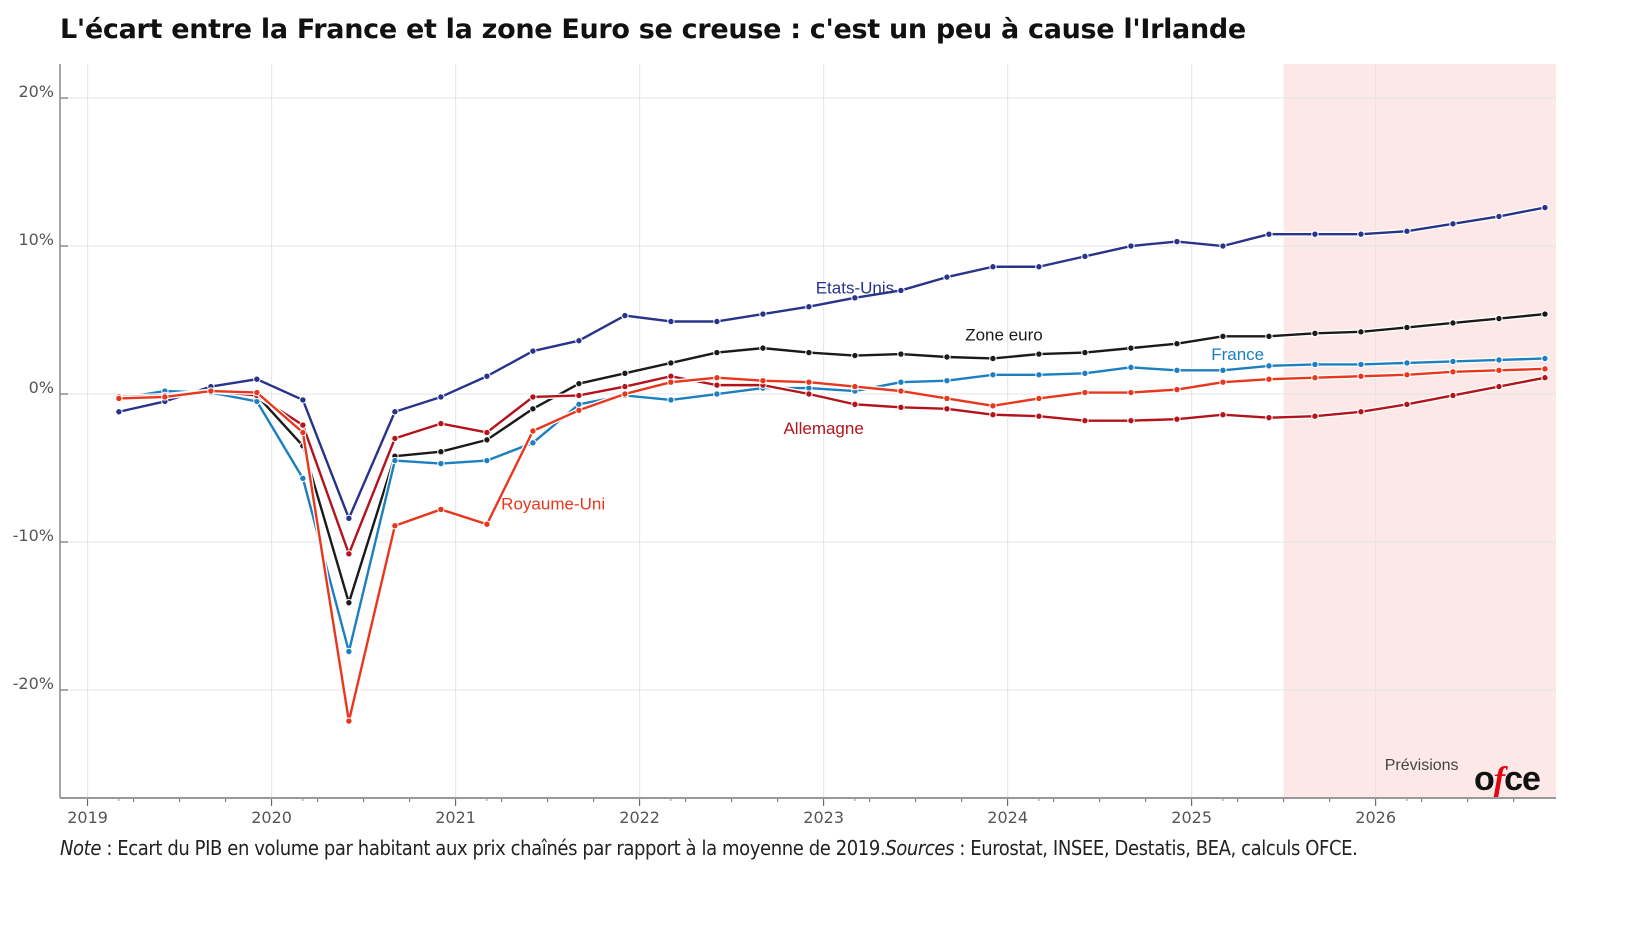 The image size is (1644, 929). What do you see at coordinates (1419, 431) in the screenshot?
I see `forecast-region-layer` at bounding box center [1419, 431].